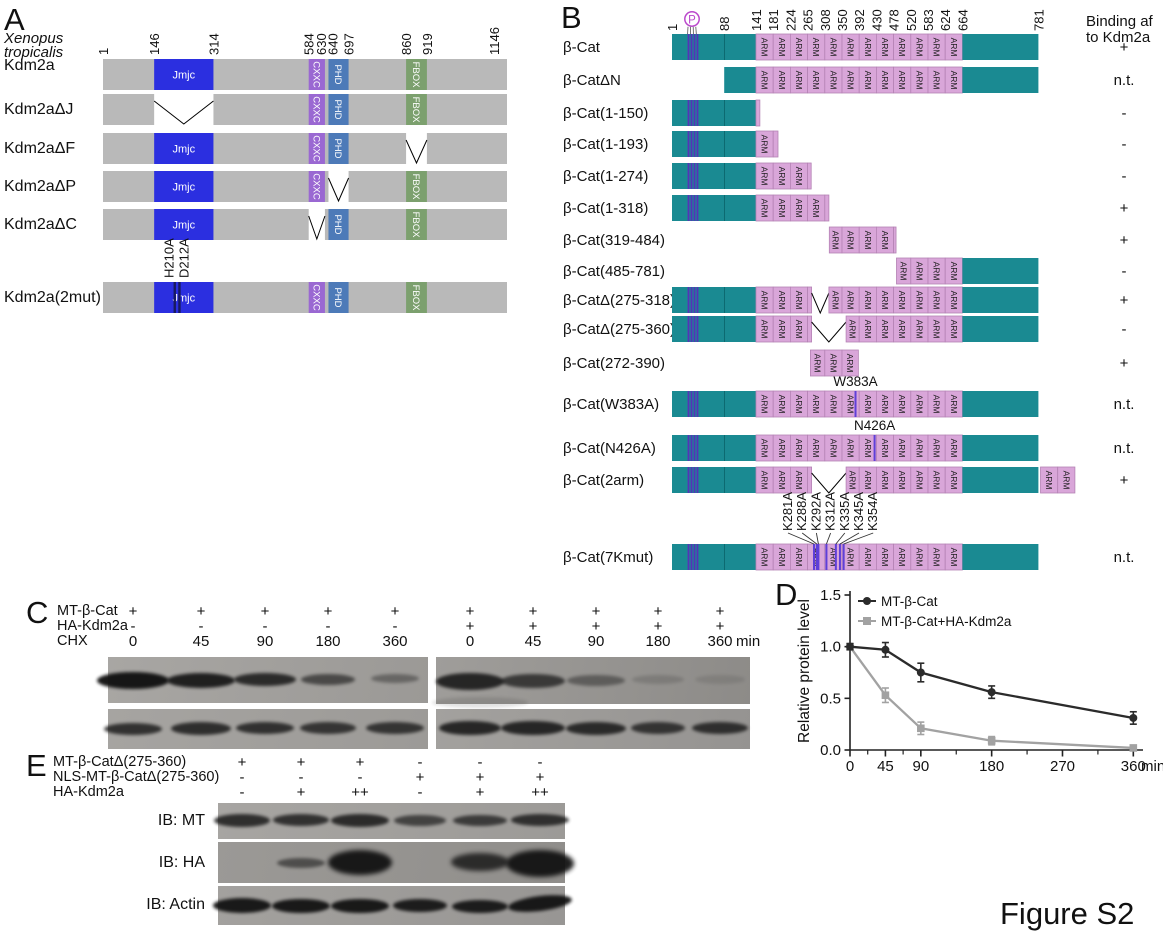 The image size is (1163, 940). I want to click on panel-a-tick-label: 1146, so click(494, 41).